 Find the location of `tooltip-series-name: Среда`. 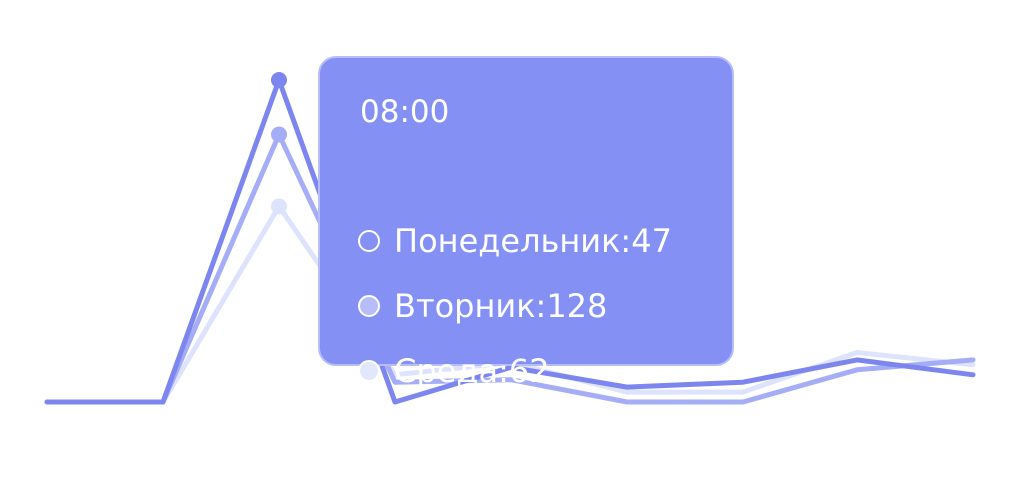

tooltip-series-name: Среда is located at coordinates (446, 371).